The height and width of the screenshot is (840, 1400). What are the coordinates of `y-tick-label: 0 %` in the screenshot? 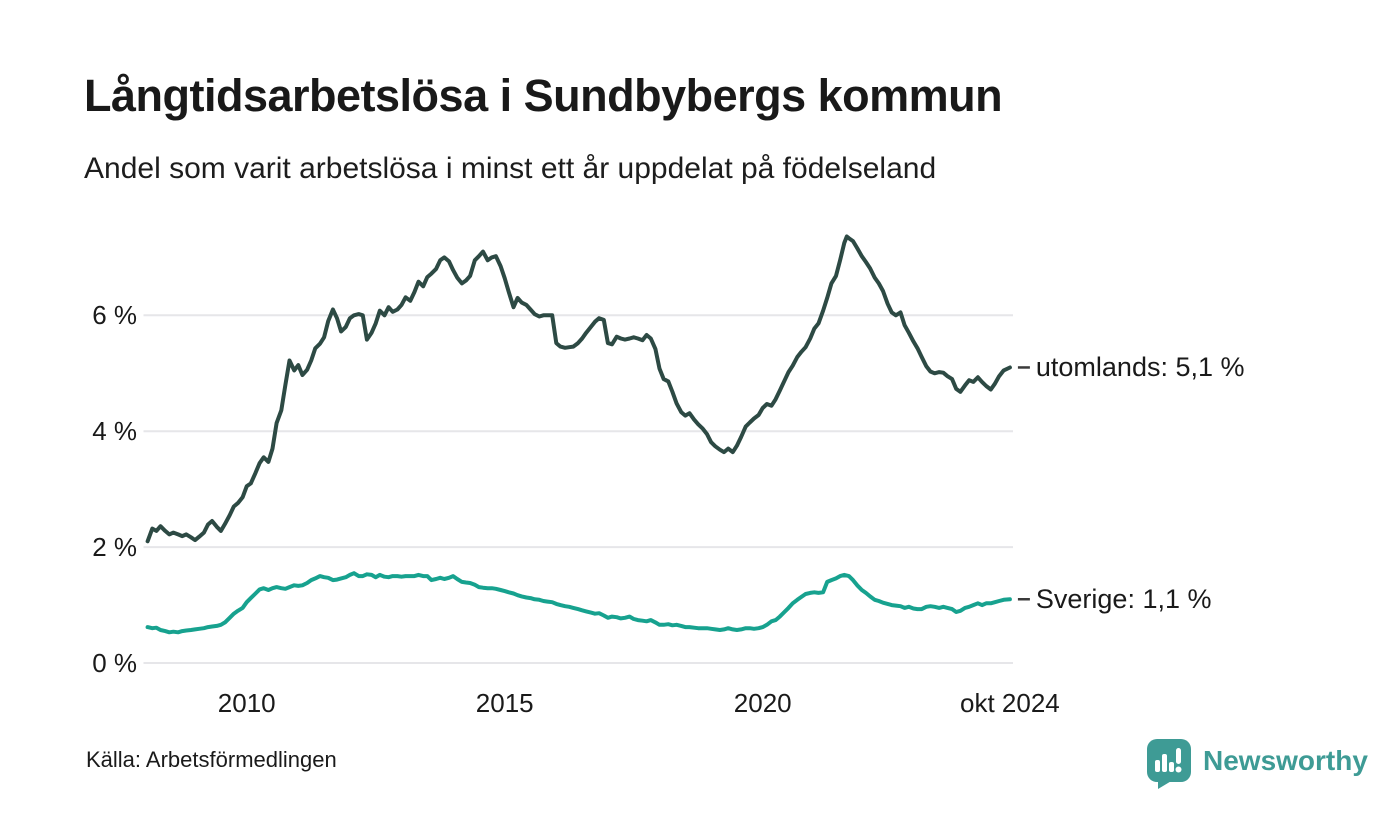 It's located at (114, 663).